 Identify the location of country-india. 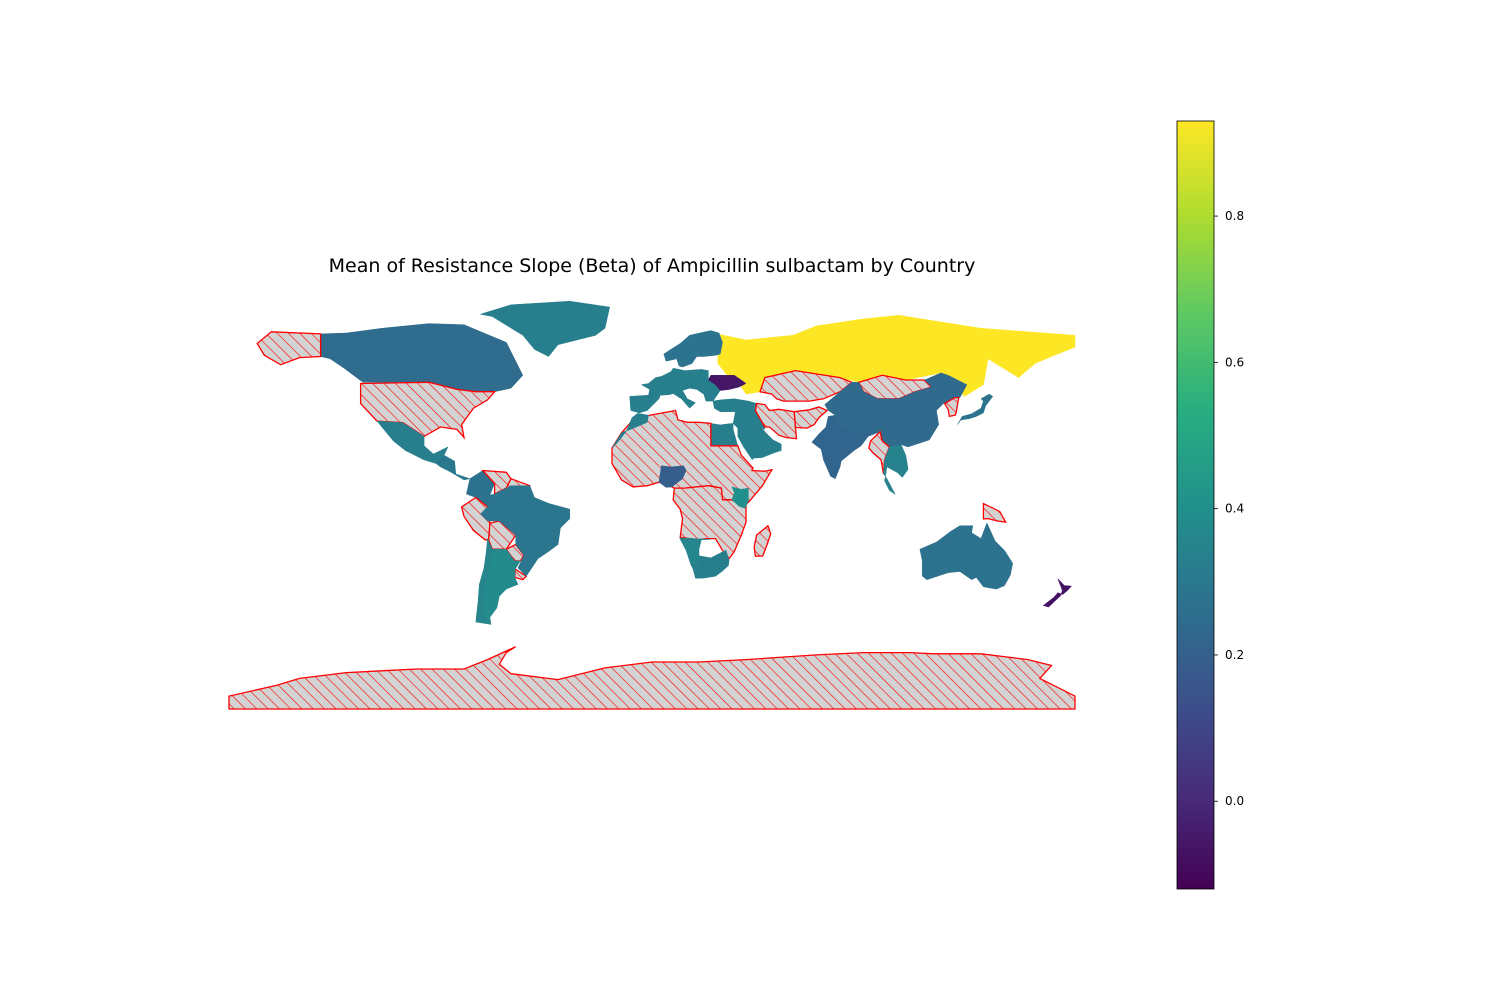
(846, 447).